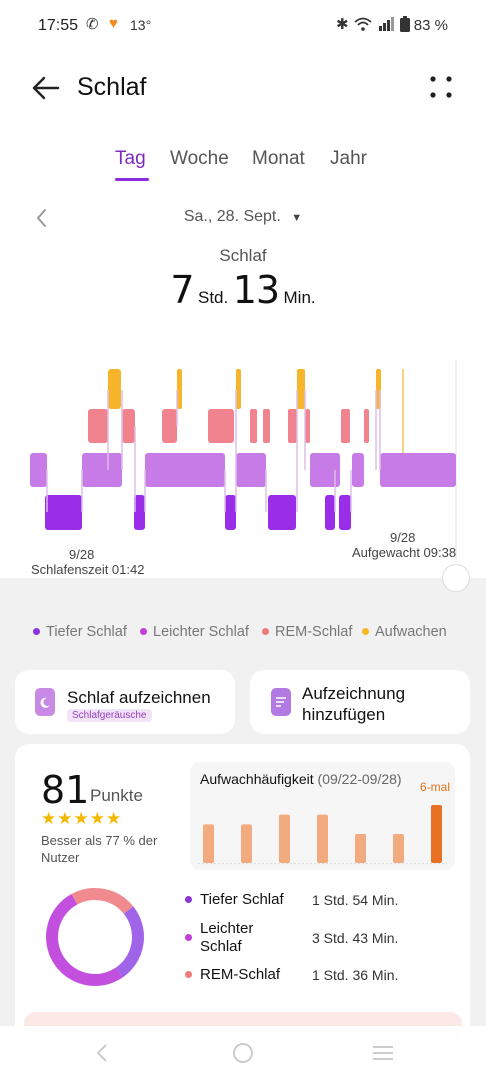 The image size is (486, 1080). What do you see at coordinates (404, 552) in the screenshot?
I see `chart-end-label: Aufgewacht 09:38` at bounding box center [404, 552].